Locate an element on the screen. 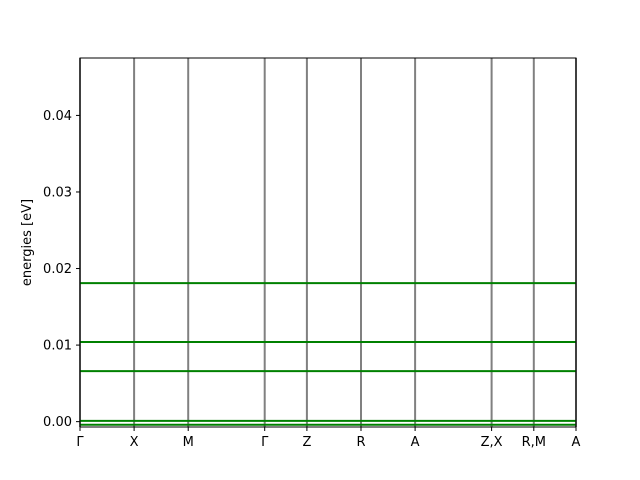  y-tick-label: 0.04 is located at coordinates (57, 116).